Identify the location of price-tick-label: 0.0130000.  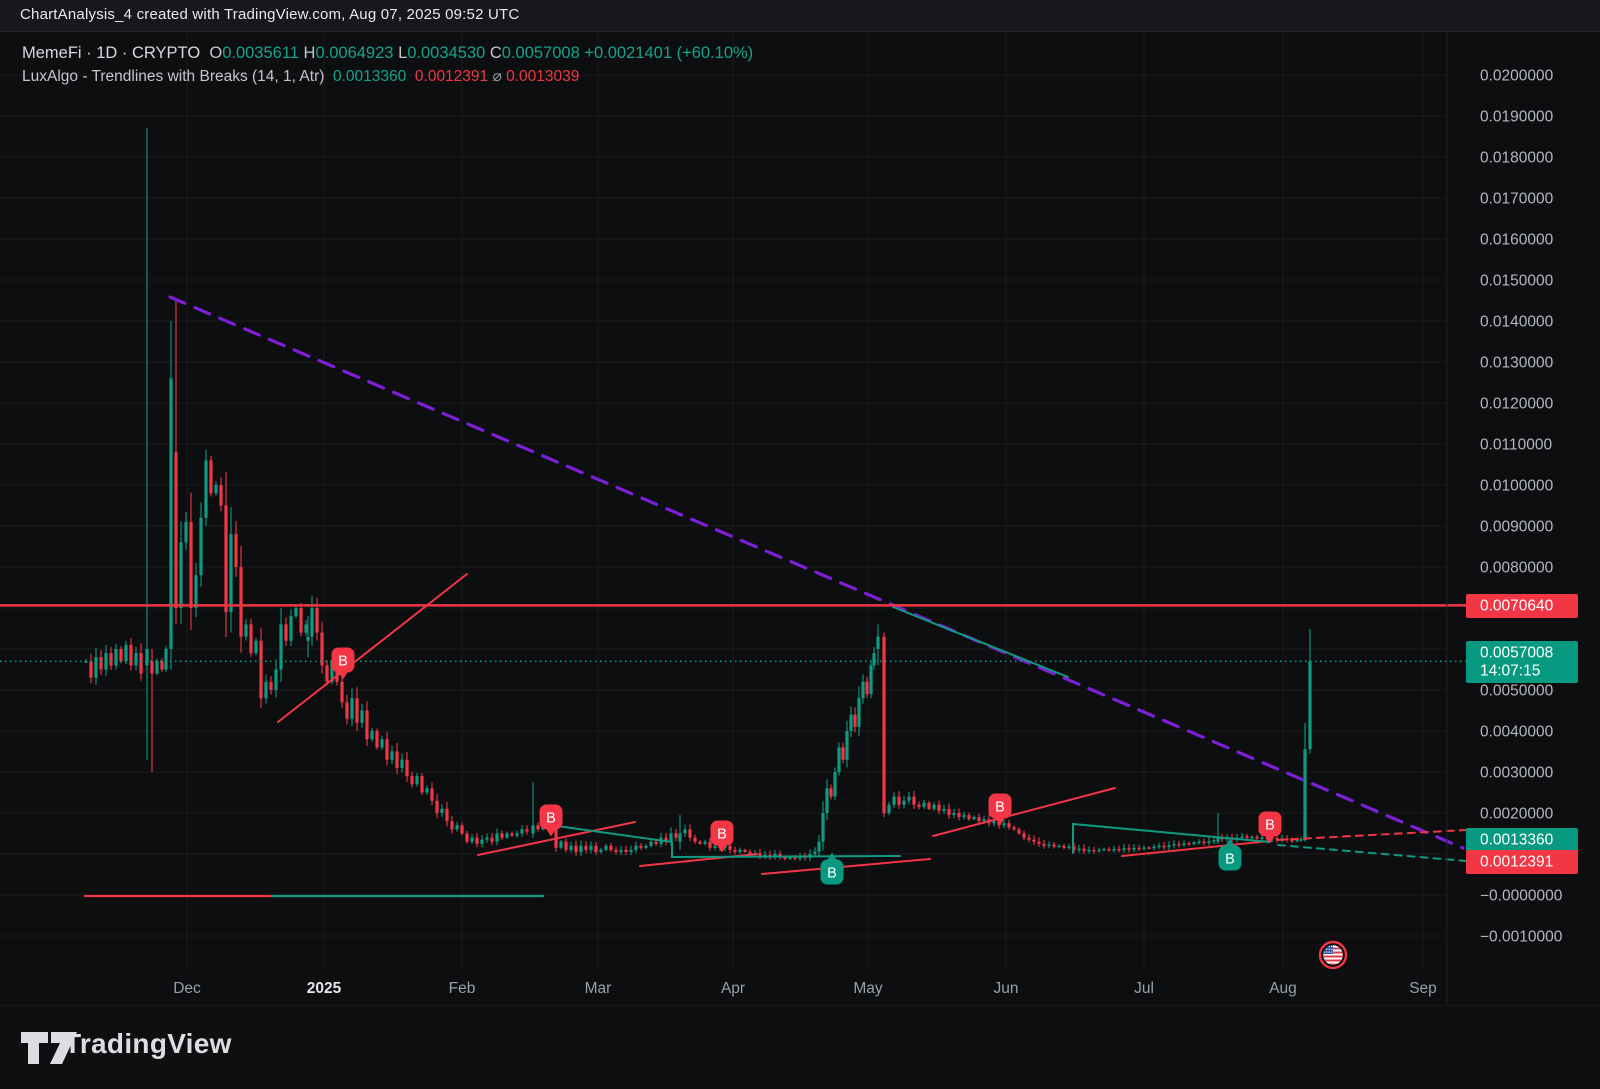
(1517, 363).